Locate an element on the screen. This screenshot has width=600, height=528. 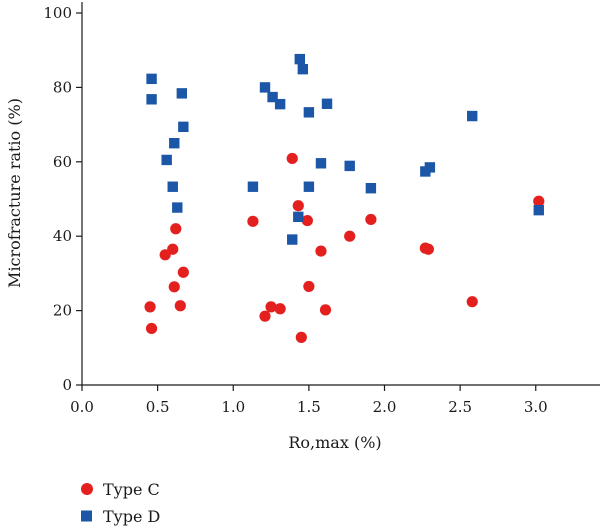
y-tick-label: 20 is located at coordinates (62, 311).